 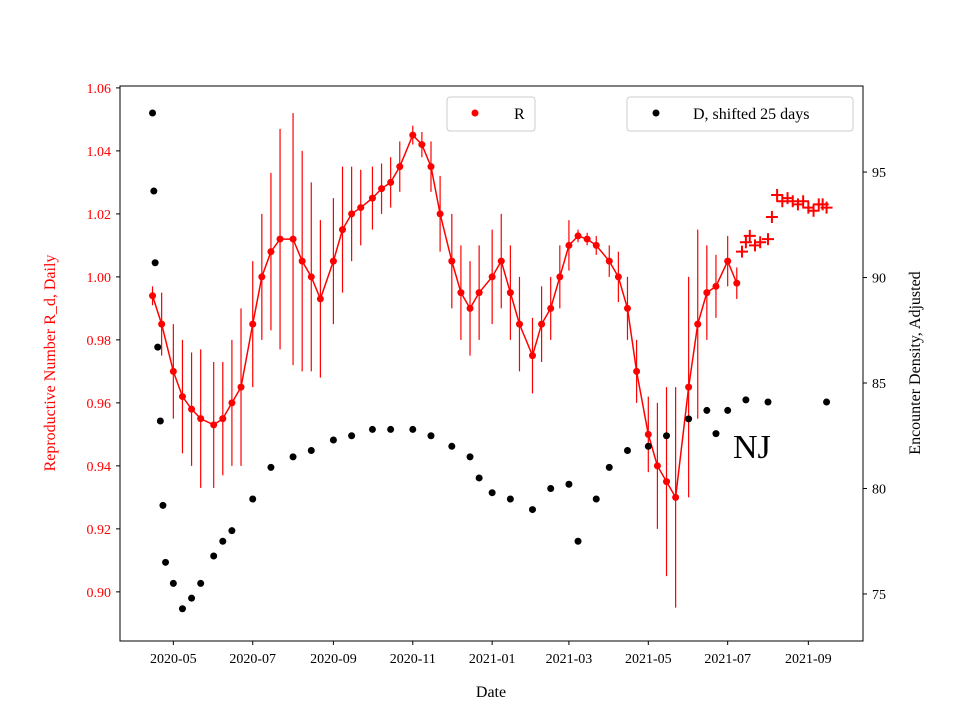 I want to click on x-tick-label: 2021-07, so click(x=727, y=659).